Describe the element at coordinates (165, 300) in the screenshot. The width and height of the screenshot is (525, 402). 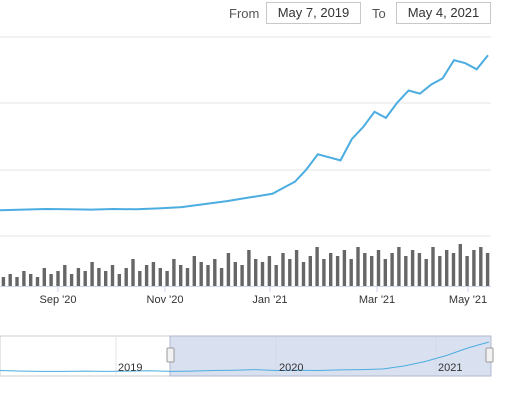
I see `x-tick-label: Nov '20` at that location.